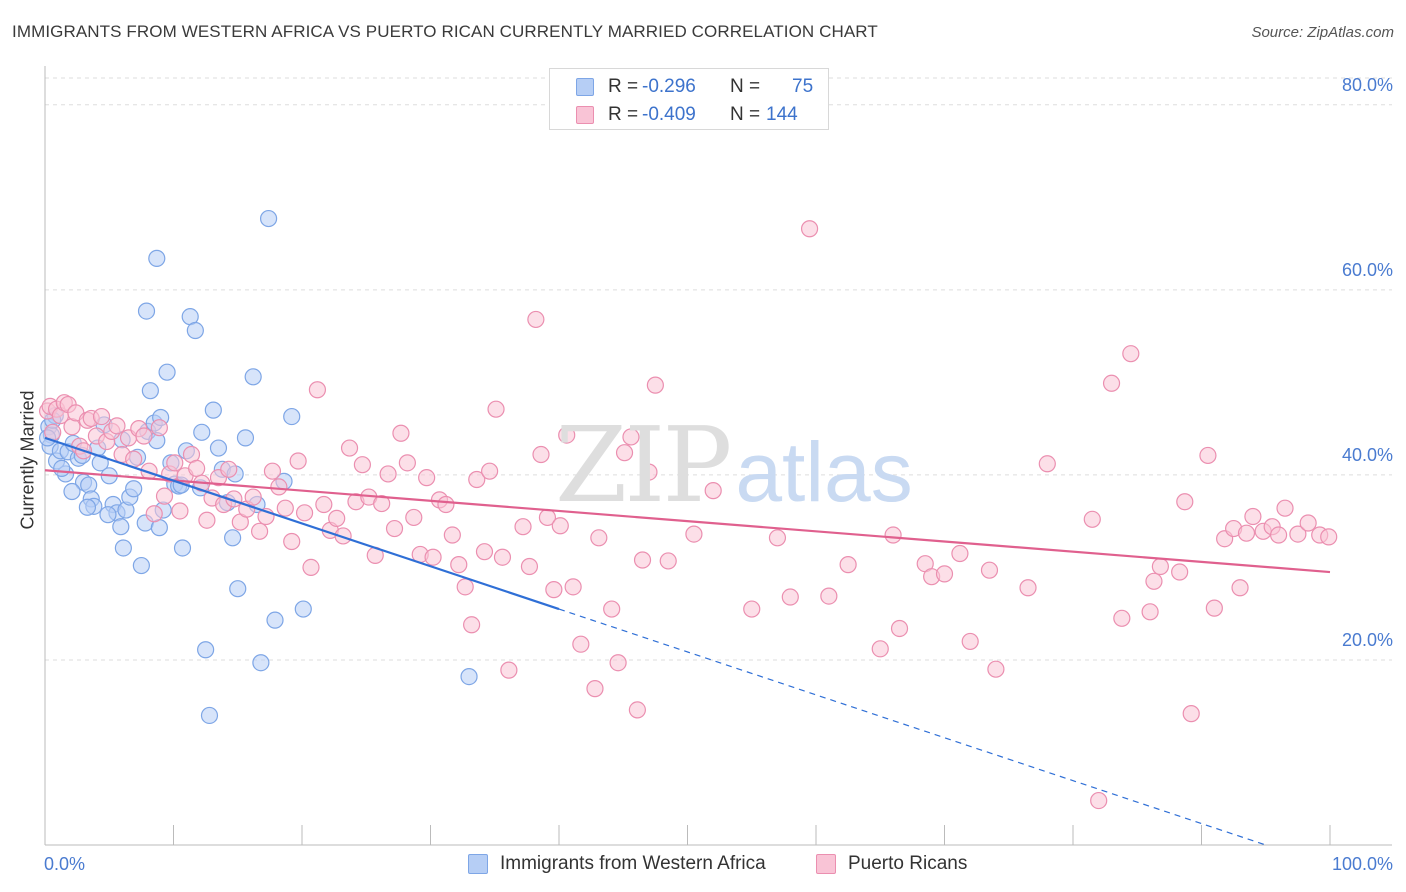 Image resolution: width=1406 pixels, height=892 pixels. Describe the element at coordinates (1367, 640) in the screenshot. I see `y-tick-label: 20.0%` at that location.